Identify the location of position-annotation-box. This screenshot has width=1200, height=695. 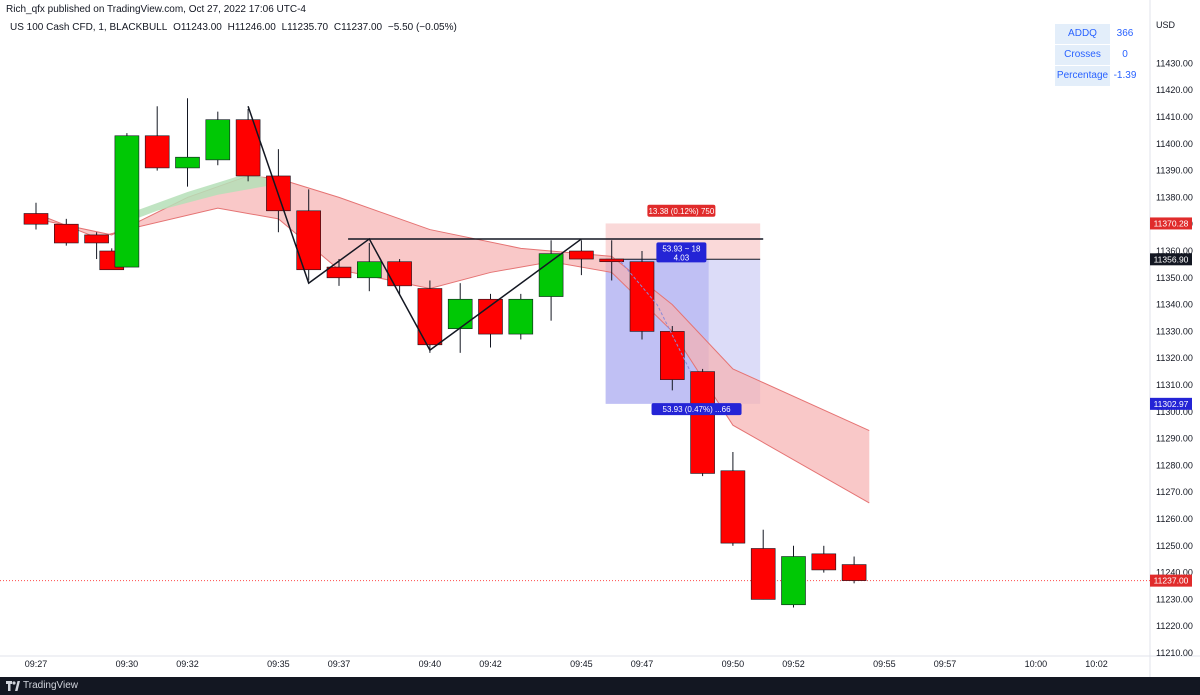
(681, 252).